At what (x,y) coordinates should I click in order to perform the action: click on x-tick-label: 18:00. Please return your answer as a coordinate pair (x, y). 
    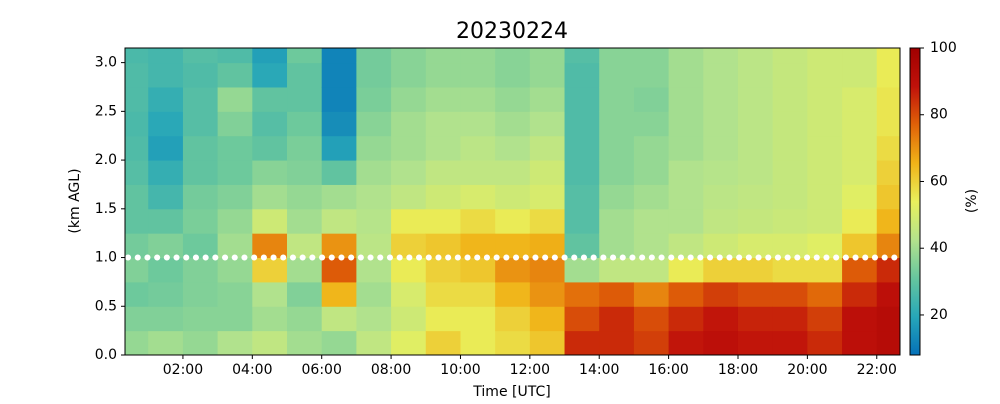
    Looking at the image, I should click on (738, 370).